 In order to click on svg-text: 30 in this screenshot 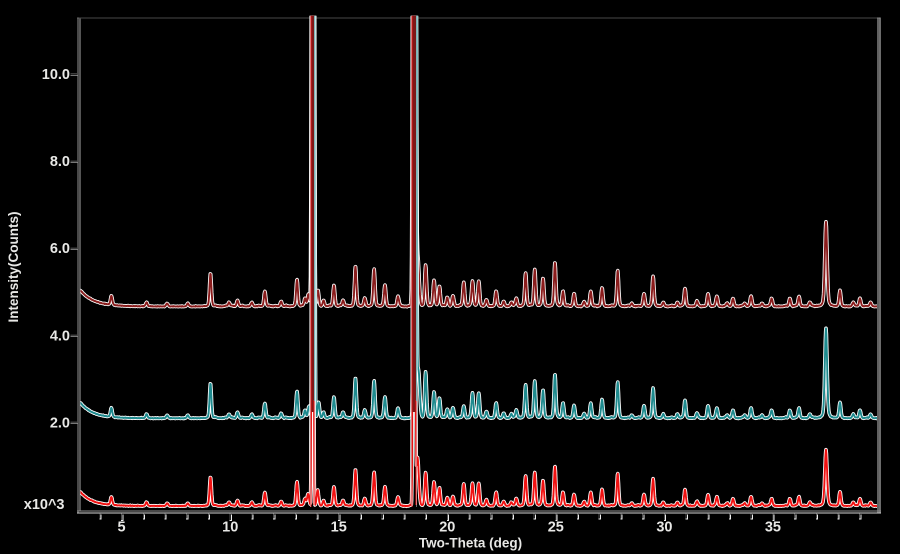, I will do `click(664, 528)`.